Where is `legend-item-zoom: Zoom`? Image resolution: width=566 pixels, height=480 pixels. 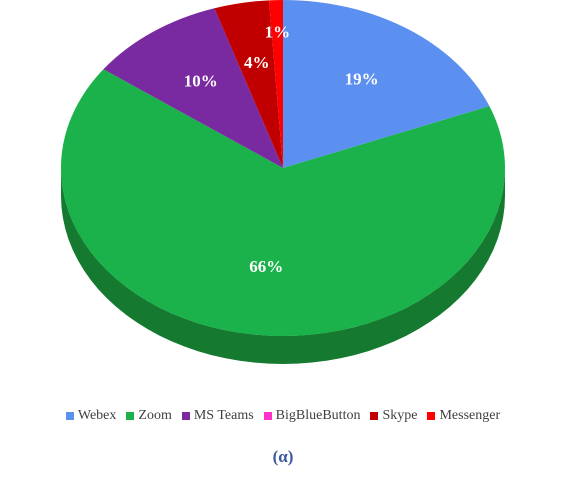
legend-item-zoom: Zoom is located at coordinates (149, 416).